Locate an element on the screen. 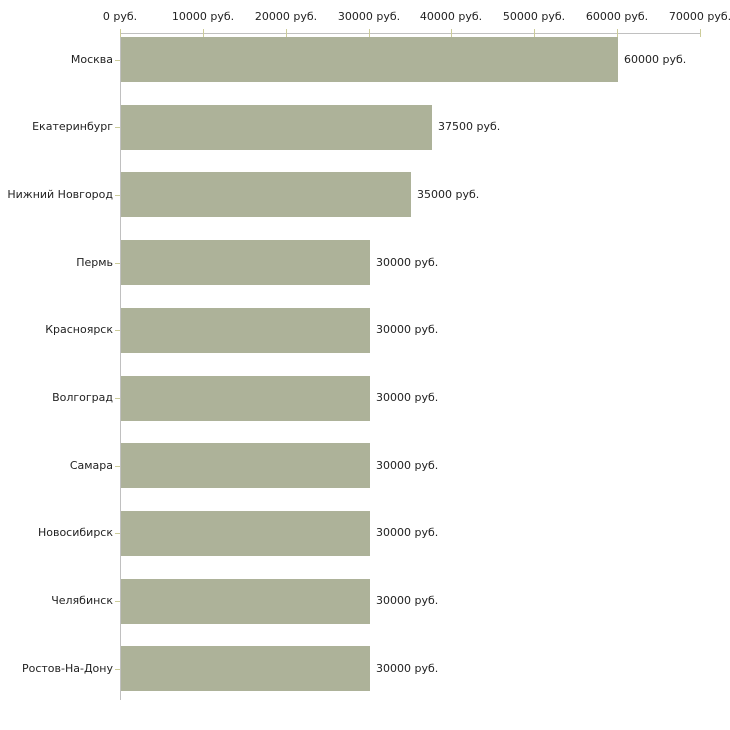 The width and height of the screenshot is (730, 730). category-label: Челябинск is located at coordinates (82, 600).